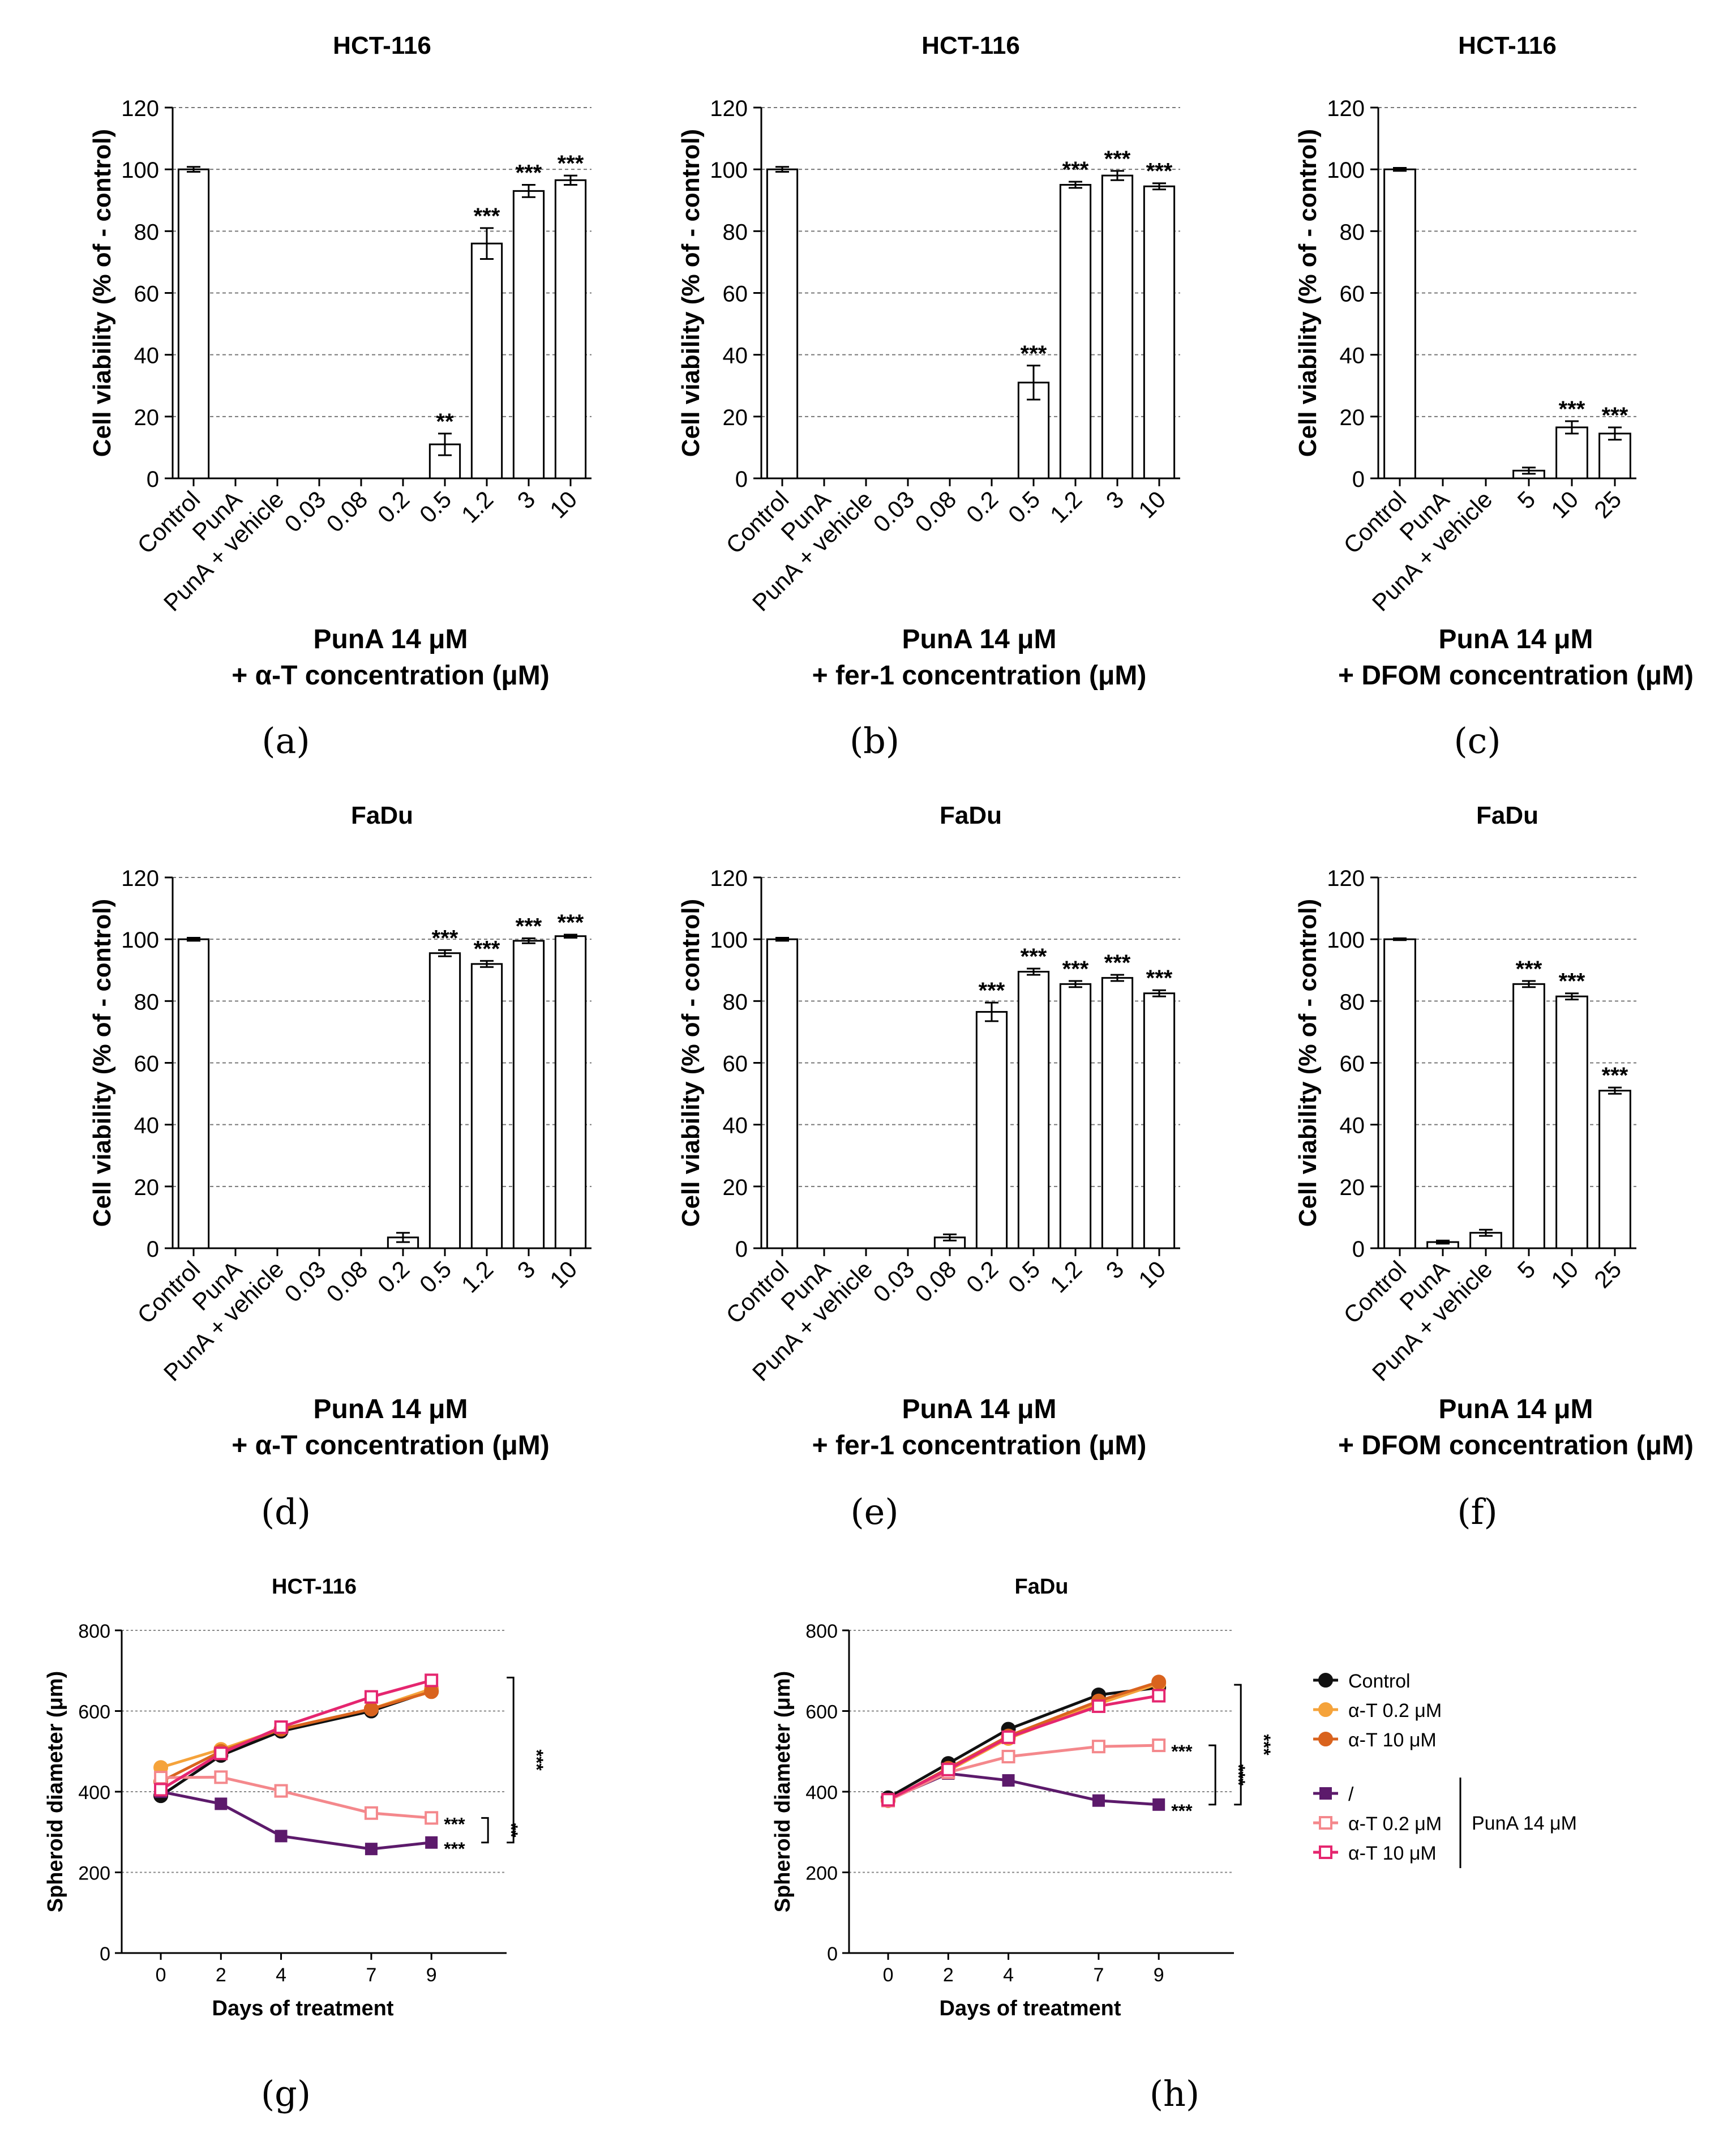 This screenshot has width=1736, height=2154. Describe the element at coordinates (982, 507) in the screenshot. I see `x-tick-label: 0.2` at that location.